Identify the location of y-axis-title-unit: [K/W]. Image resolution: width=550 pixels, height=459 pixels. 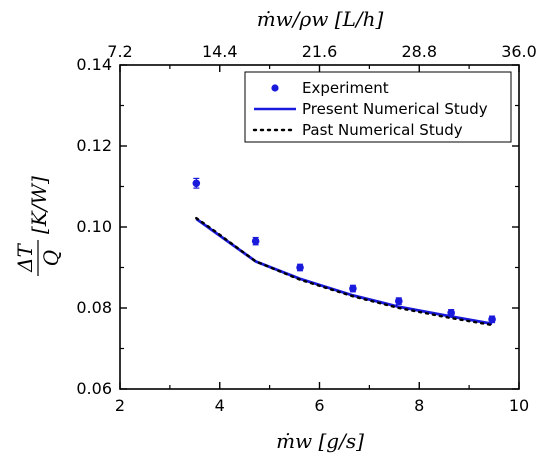
(39, 205).